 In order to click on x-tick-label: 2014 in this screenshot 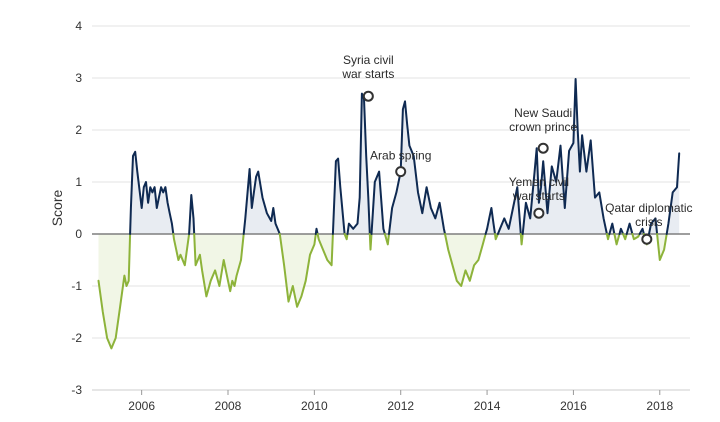, I will do `click(487, 406)`.